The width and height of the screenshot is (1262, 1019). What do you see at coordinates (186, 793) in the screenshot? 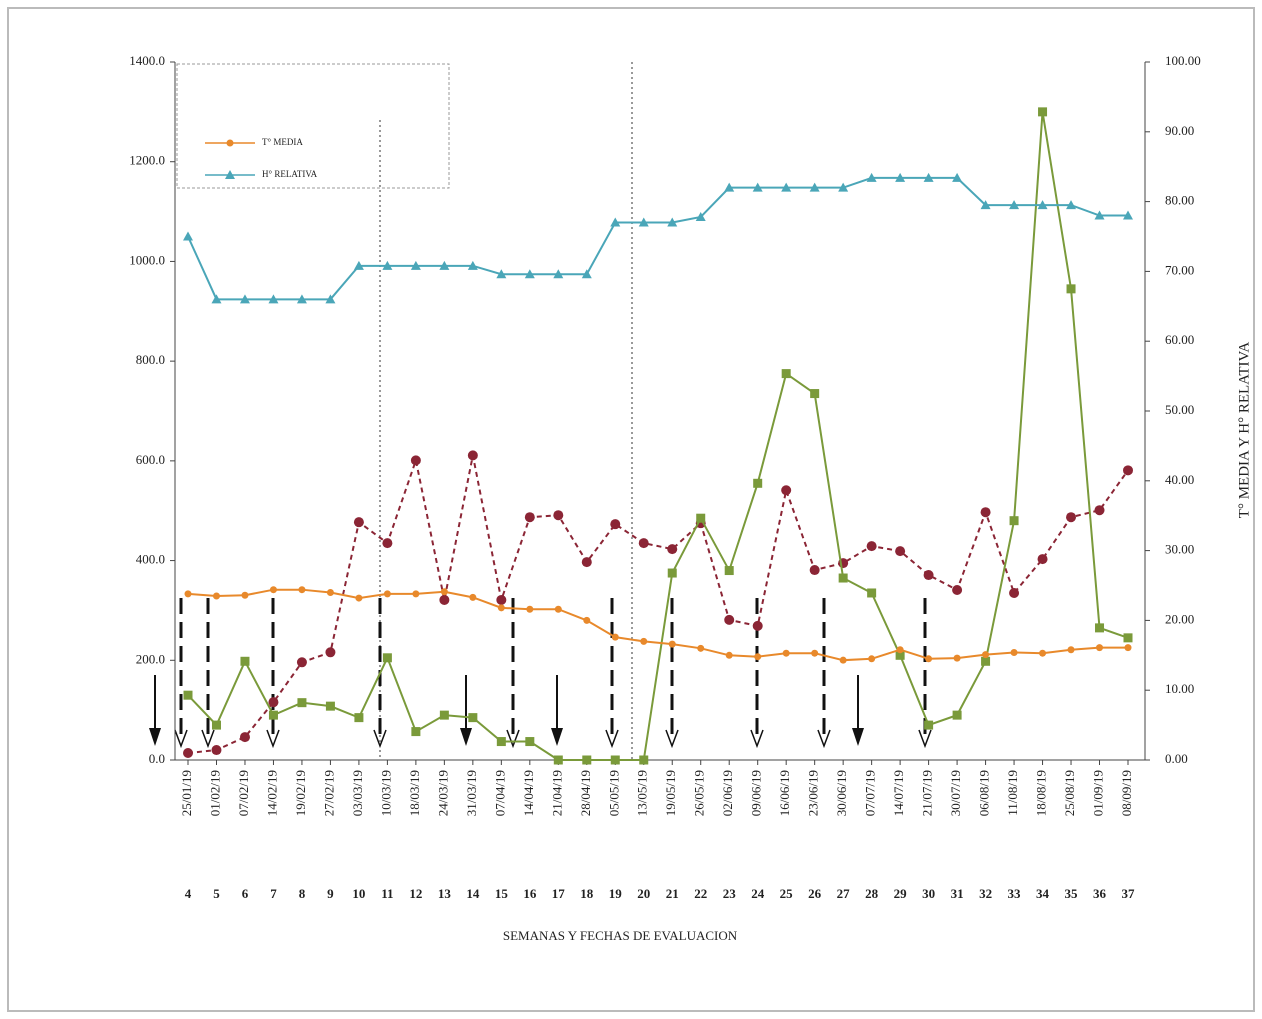
I see `x-tick-label: 25/01/19` at bounding box center [186, 793].